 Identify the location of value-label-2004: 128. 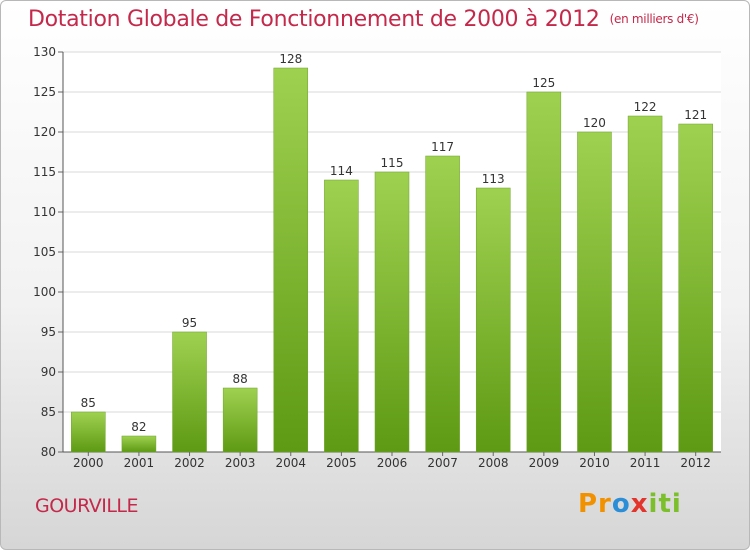
(290, 59).